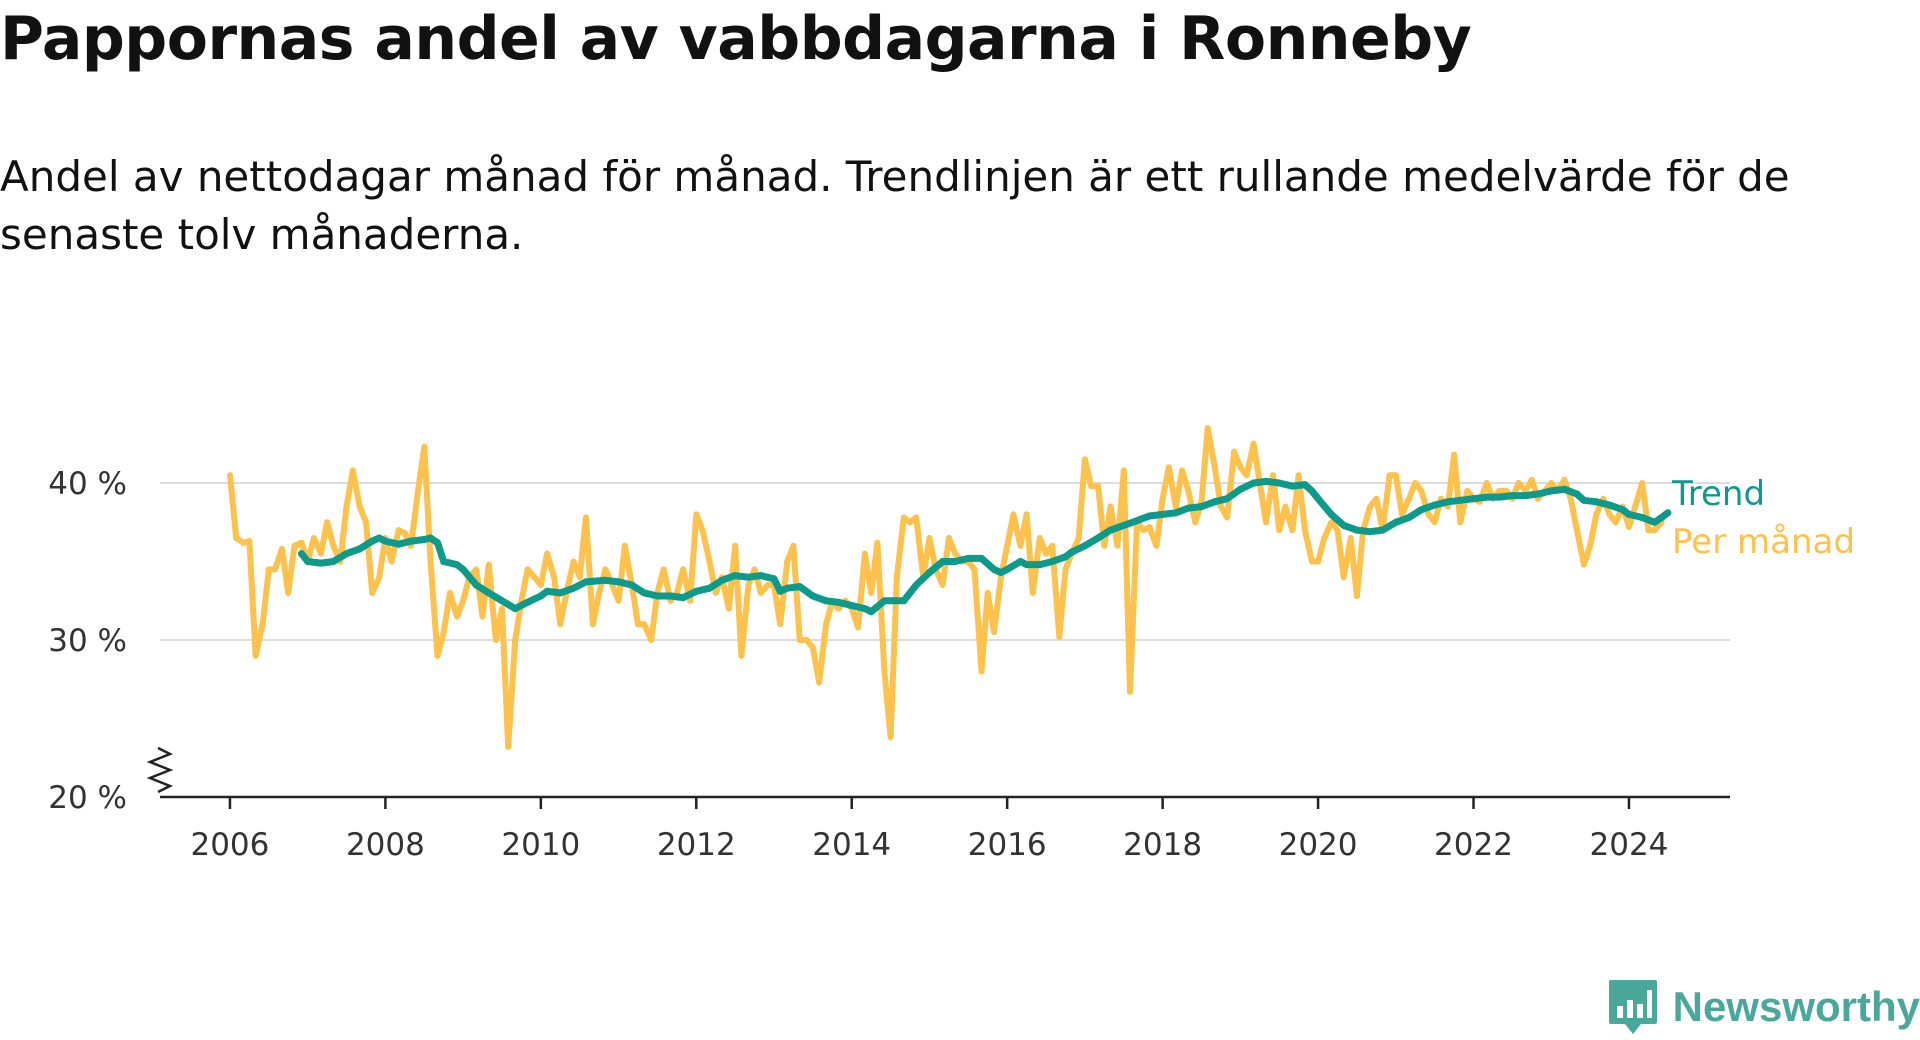 The width and height of the screenshot is (1920, 1040). I want to click on x-tick-label-2: 2010, so click(540, 845).